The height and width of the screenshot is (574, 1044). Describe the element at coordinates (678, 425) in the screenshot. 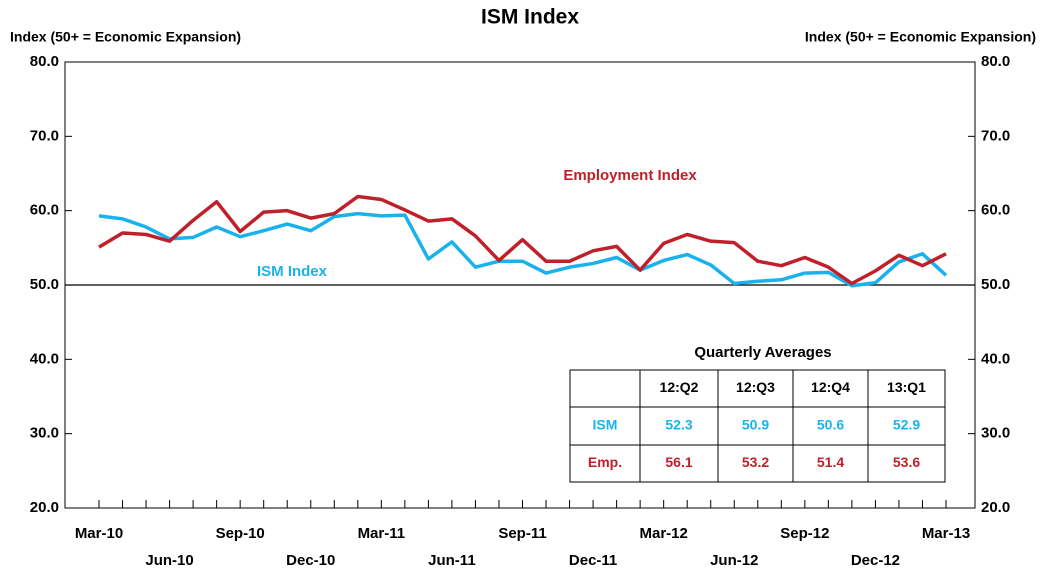

I see `table-cell: 52.3` at that location.